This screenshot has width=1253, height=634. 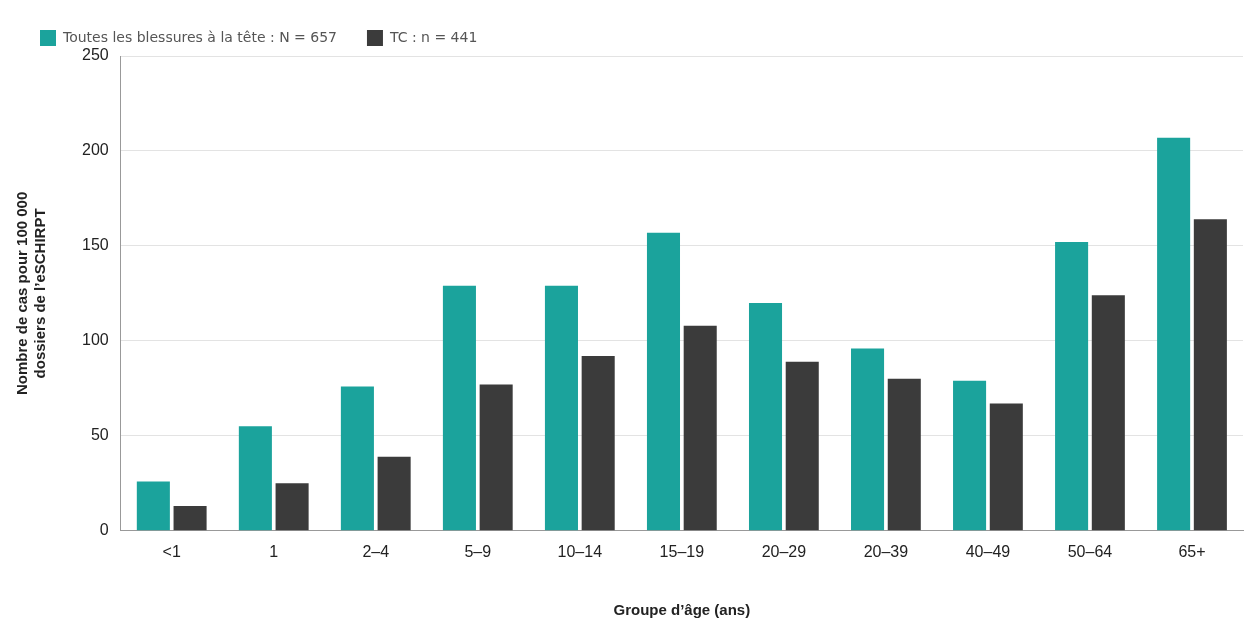 What do you see at coordinates (682, 551) in the screenshot?
I see `x-tick-label: 15–19` at bounding box center [682, 551].